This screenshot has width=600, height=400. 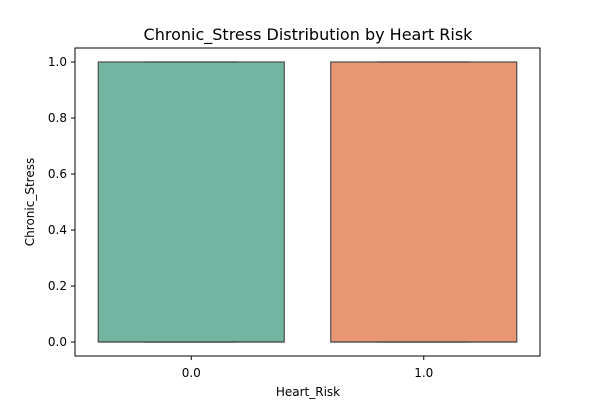 What do you see at coordinates (423, 373) in the screenshot?
I see `x-tick-label: 1.0` at bounding box center [423, 373].